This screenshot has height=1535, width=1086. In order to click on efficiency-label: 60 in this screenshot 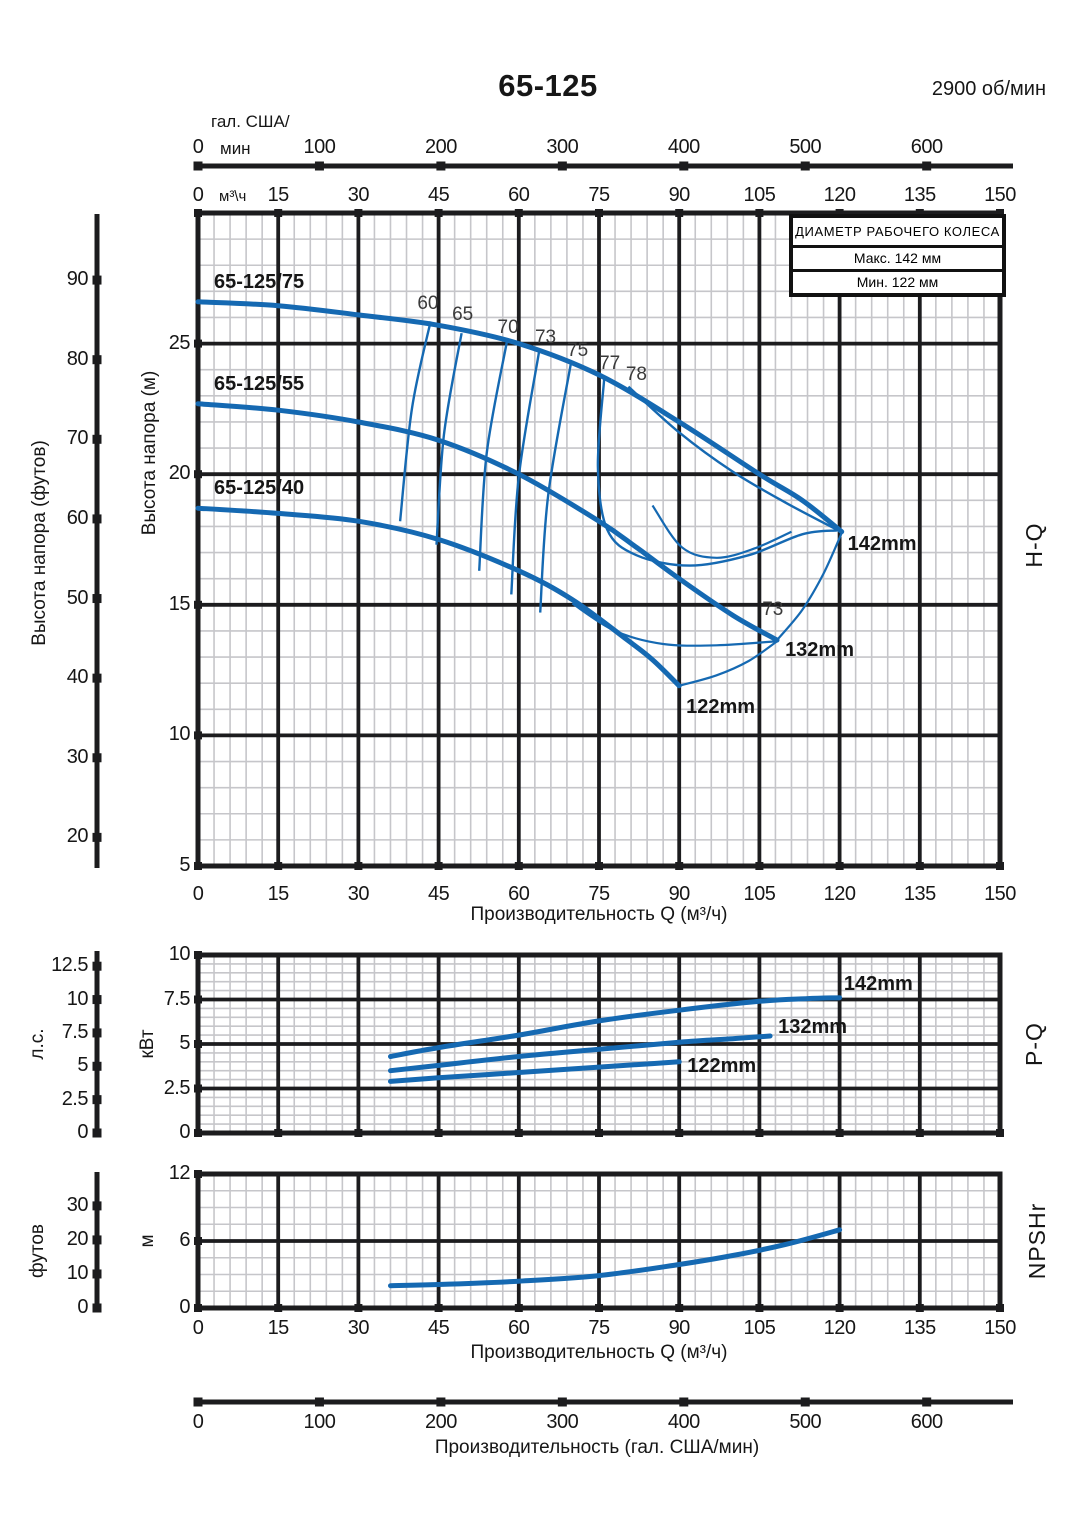, I will do `click(428, 304)`.